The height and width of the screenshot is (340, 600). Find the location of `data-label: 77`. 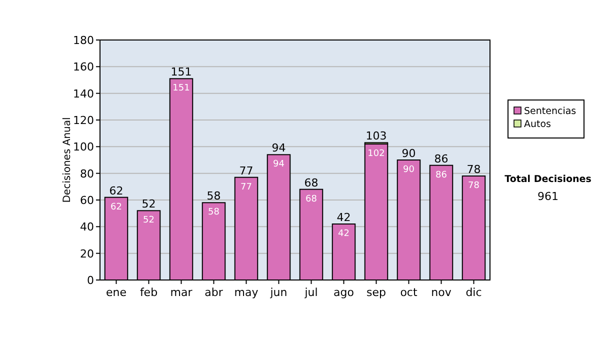

data-label: 77 is located at coordinates (246, 187).